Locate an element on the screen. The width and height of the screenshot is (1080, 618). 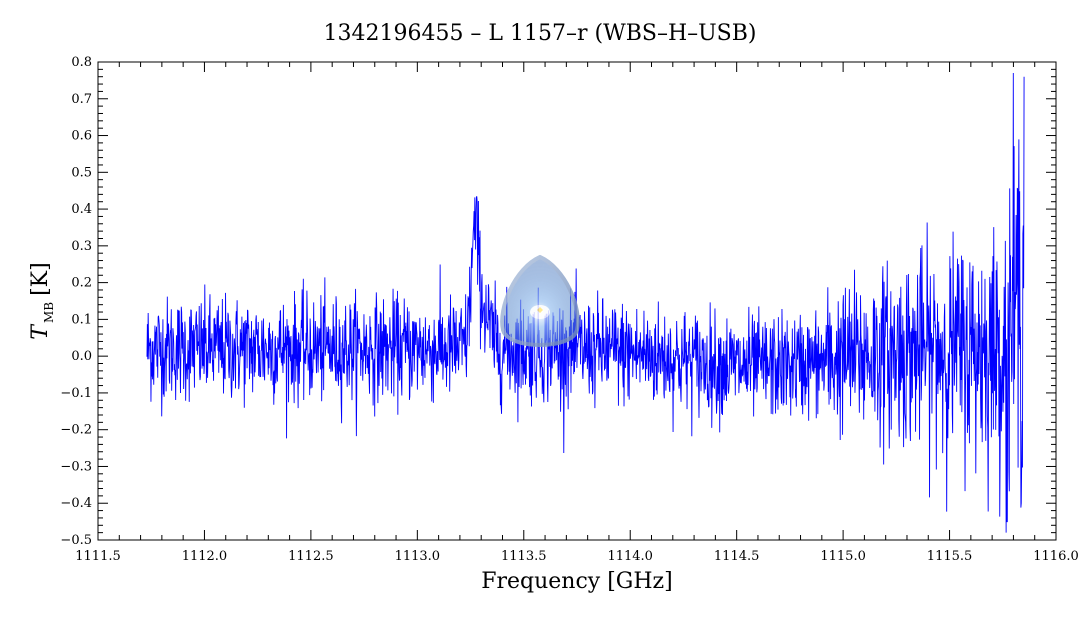
y-tick-label: −0.3 is located at coordinates (76, 466).